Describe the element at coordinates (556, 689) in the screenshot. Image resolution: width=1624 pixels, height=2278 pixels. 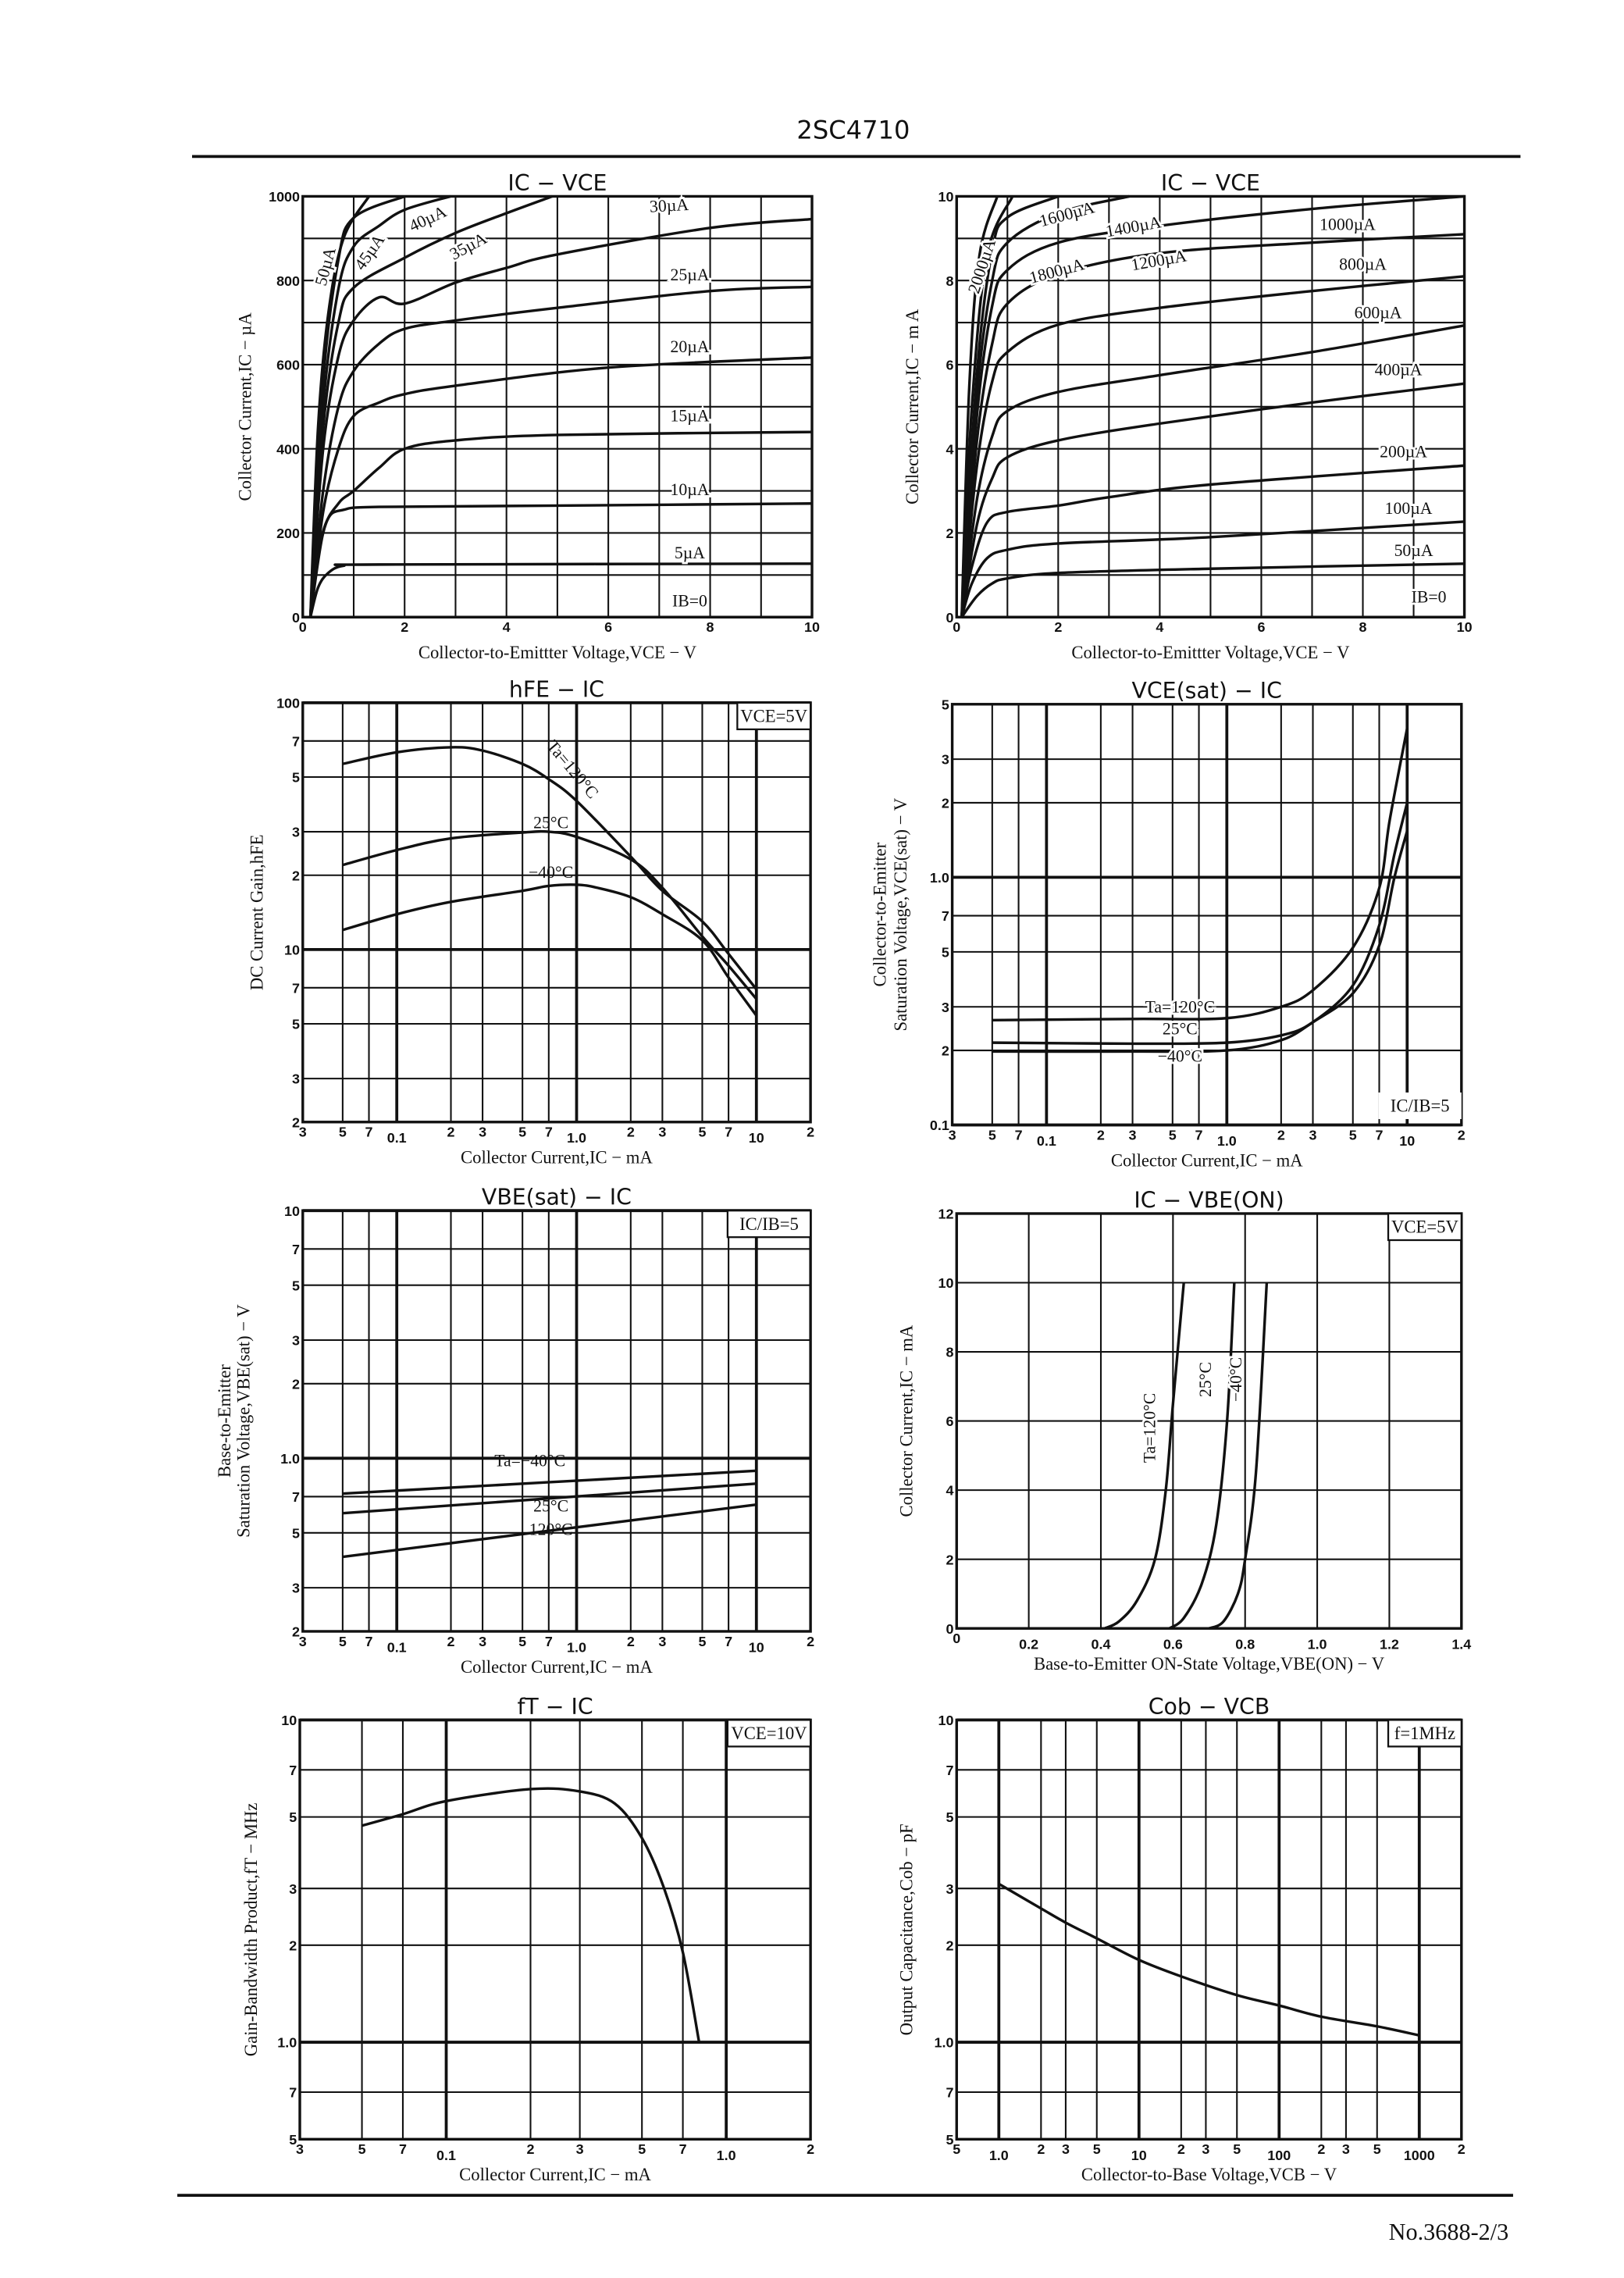
I see `chart-title: hFE − IC` at that location.